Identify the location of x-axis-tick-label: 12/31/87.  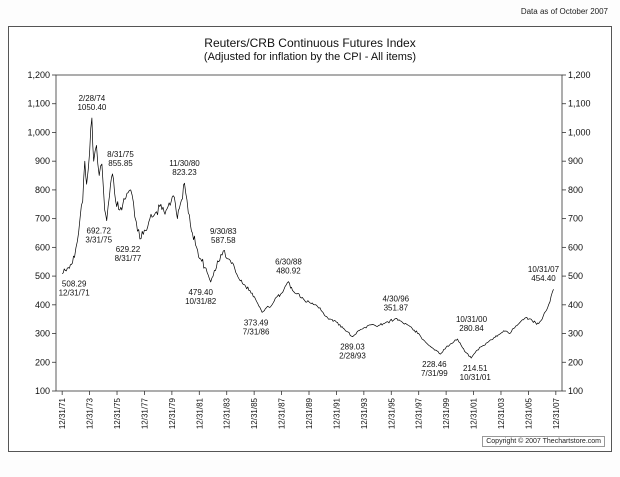
(282, 413).